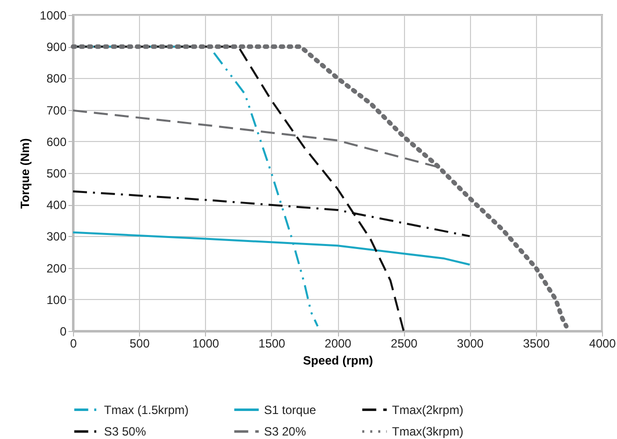 This screenshot has height=439, width=617. I want to click on y-tick-label: 500, so click(56, 173).